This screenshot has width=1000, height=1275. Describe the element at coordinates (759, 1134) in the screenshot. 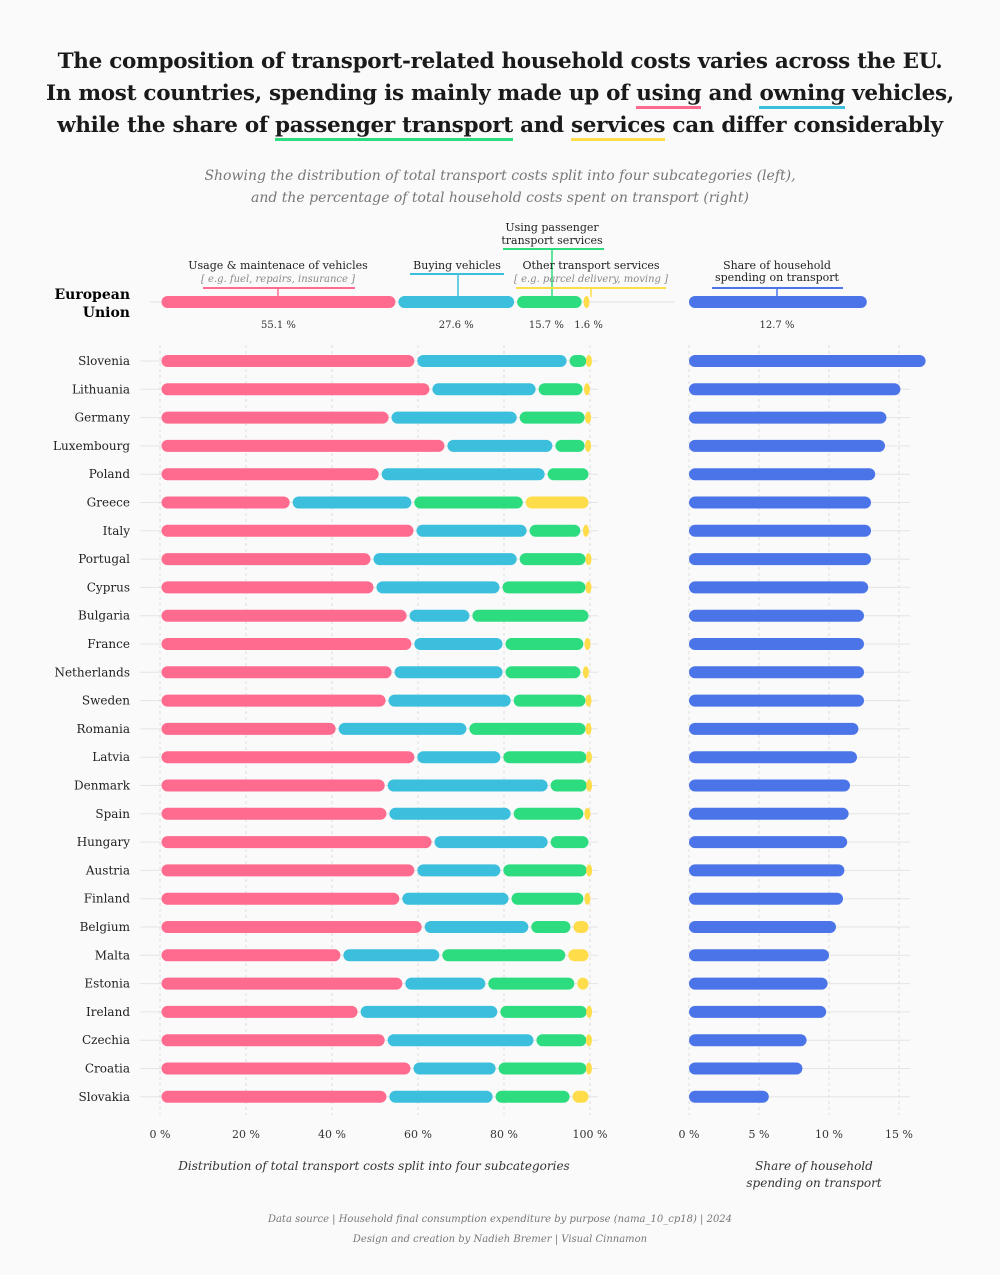

I see `right-x-tick-label: 5 %` at that location.